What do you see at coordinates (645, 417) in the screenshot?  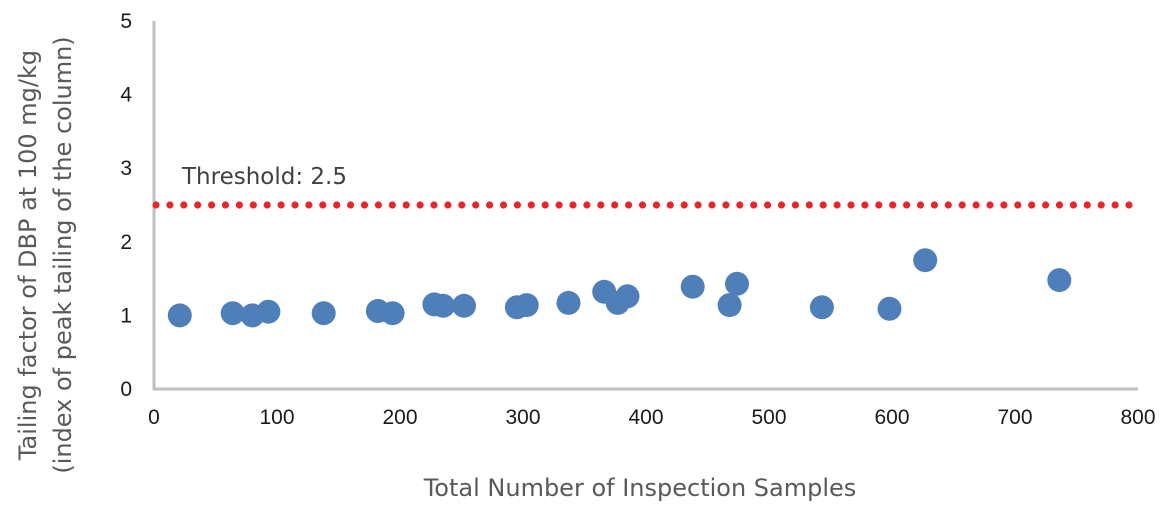 I see `x-tick-label: 400` at bounding box center [645, 417].